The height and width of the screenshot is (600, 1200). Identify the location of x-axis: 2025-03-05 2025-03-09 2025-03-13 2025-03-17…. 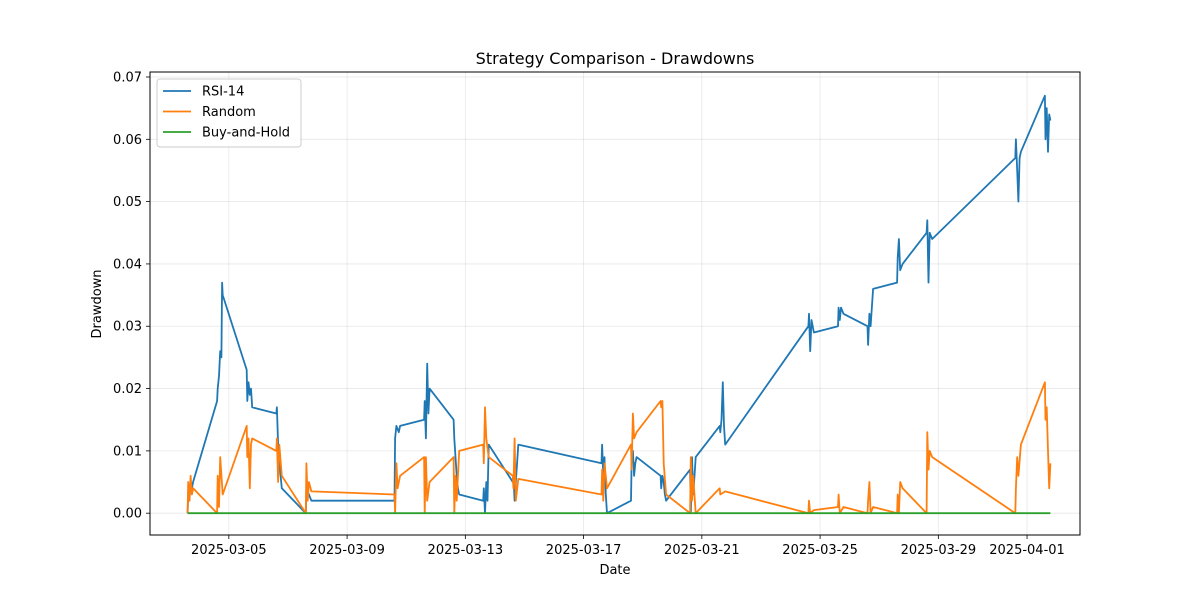
(628, 546).